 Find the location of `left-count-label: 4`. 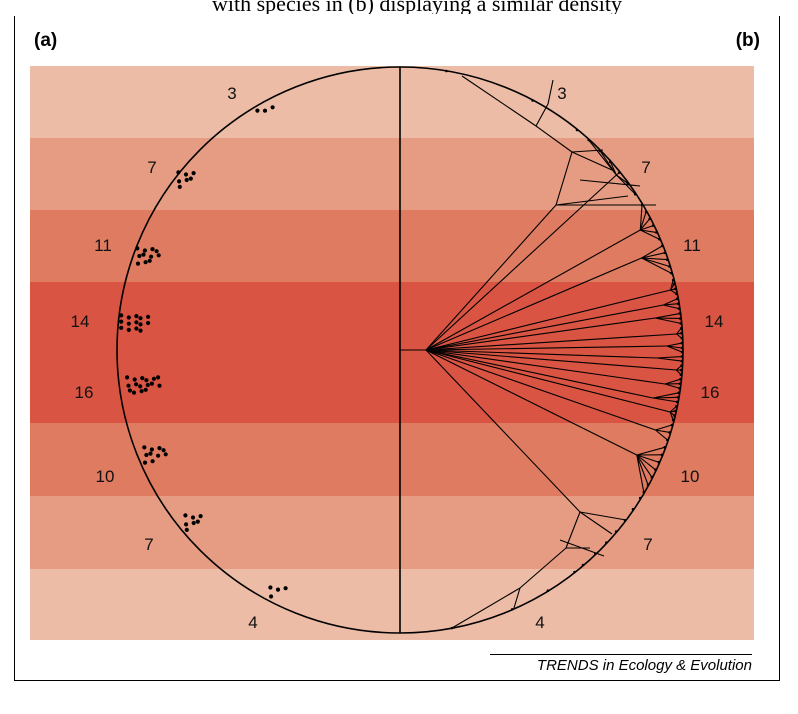

left-count-label: 4 is located at coordinates (252, 622).